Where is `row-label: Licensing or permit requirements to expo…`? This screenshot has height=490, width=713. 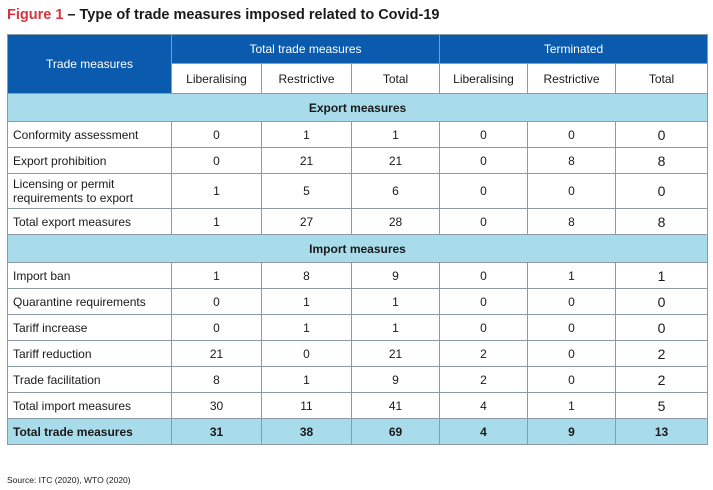
row-label: Licensing or permit requirements to expo… is located at coordinates (89, 191).